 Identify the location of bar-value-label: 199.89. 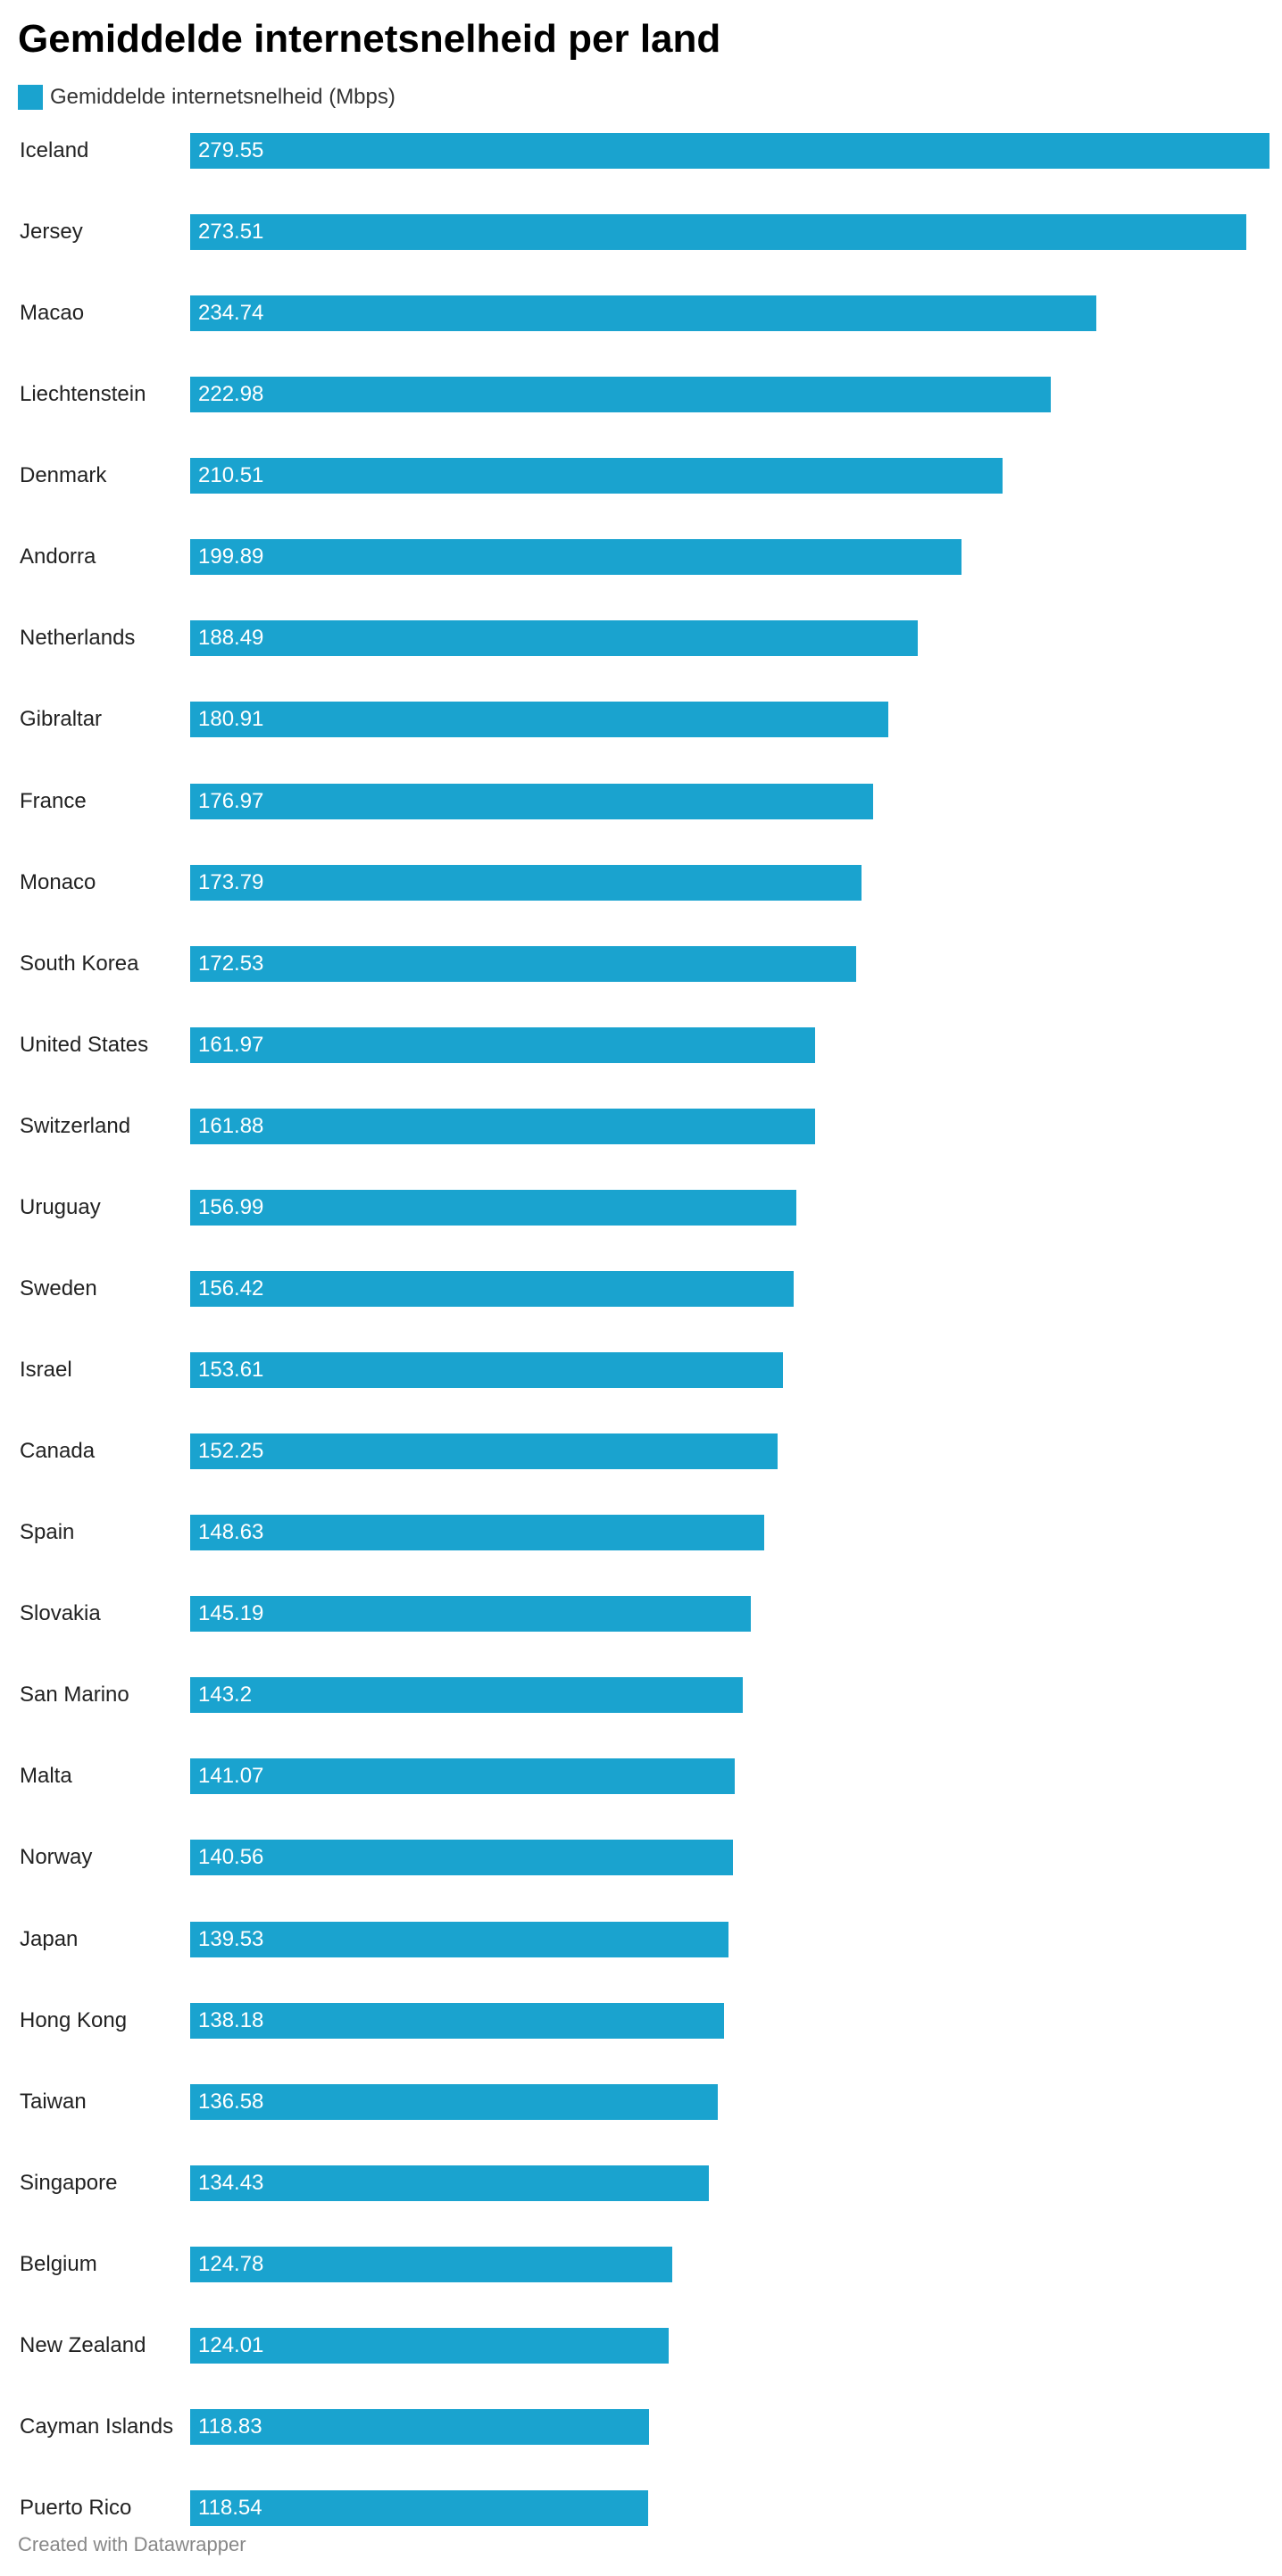
(231, 557).